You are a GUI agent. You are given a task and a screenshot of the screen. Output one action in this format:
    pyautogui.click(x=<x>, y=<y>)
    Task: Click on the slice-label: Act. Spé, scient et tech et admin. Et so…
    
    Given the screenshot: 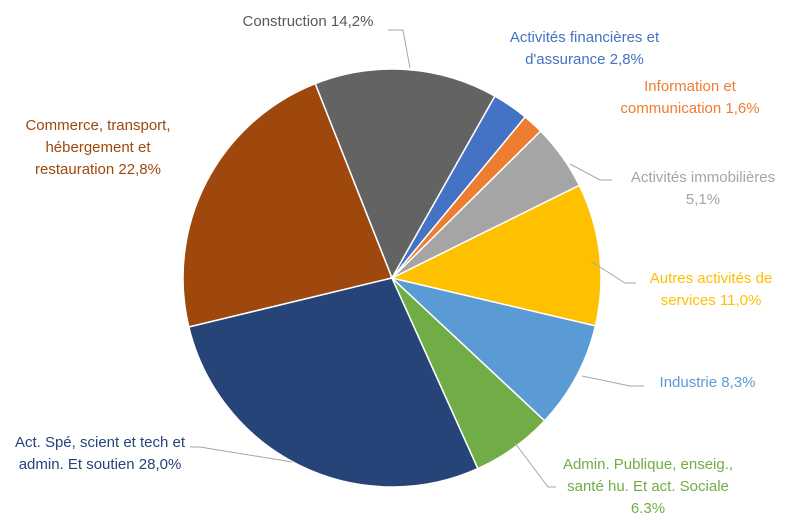 What is the action you would take?
    pyautogui.click(x=100, y=454)
    